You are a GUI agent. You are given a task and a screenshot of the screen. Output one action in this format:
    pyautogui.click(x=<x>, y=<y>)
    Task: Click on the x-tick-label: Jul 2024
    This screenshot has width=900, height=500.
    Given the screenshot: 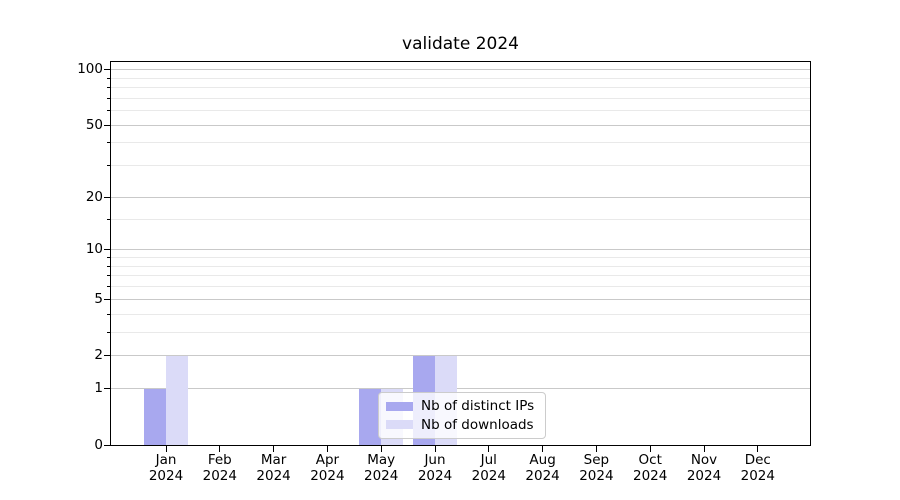 What is the action you would take?
    pyautogui.click(x=489, y=468)
    